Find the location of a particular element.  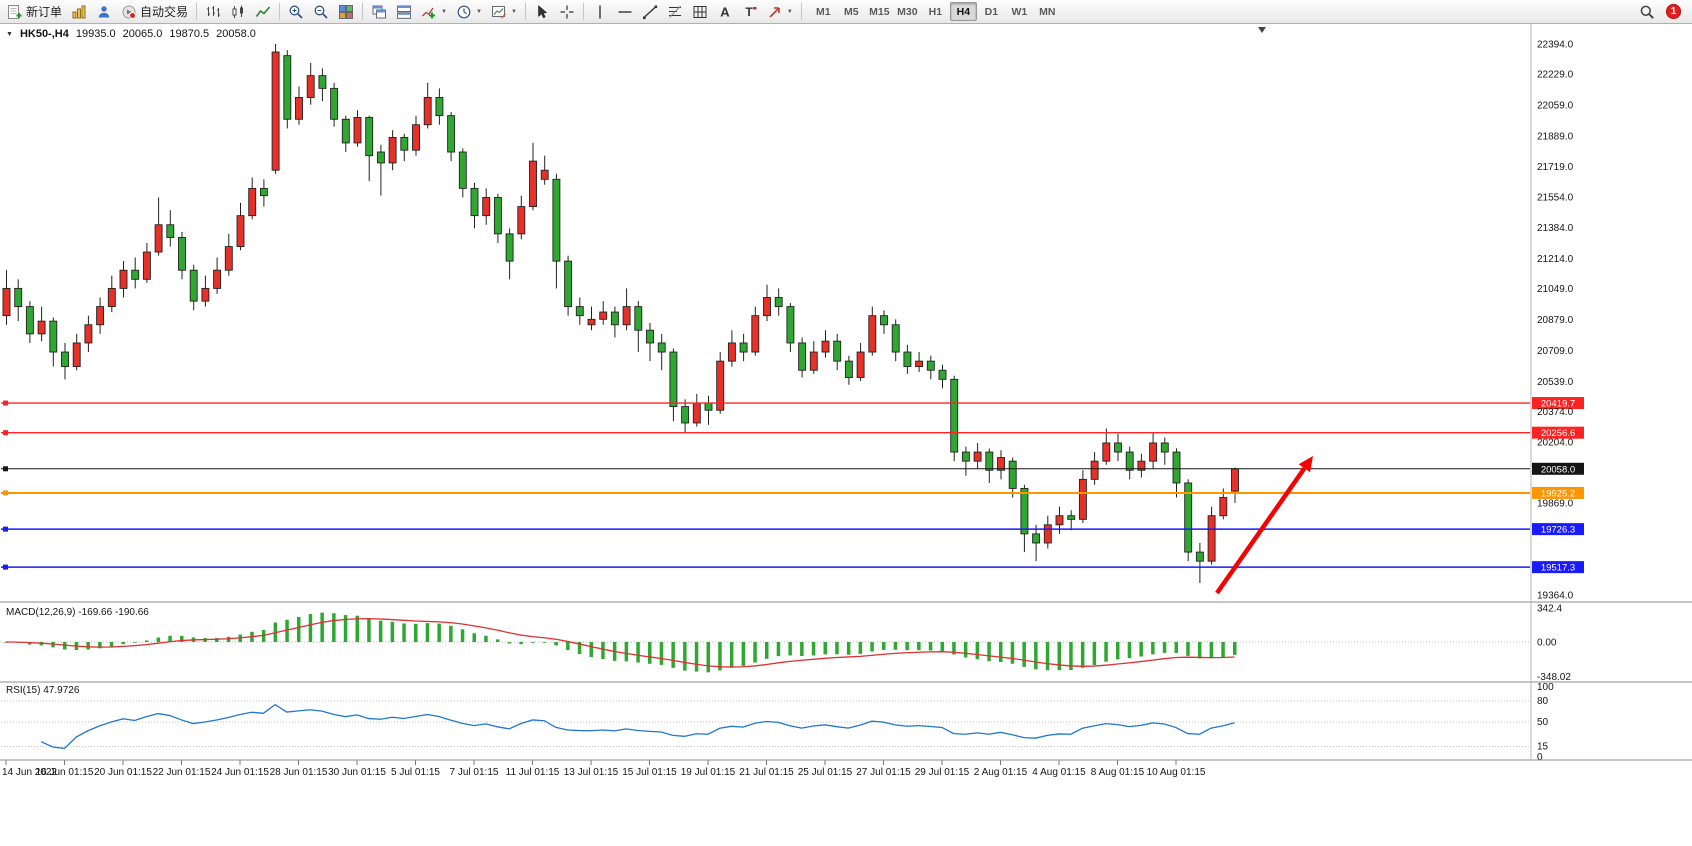

main-toolbar: 新订单 自动交易 is located at coordinates (846, 12).